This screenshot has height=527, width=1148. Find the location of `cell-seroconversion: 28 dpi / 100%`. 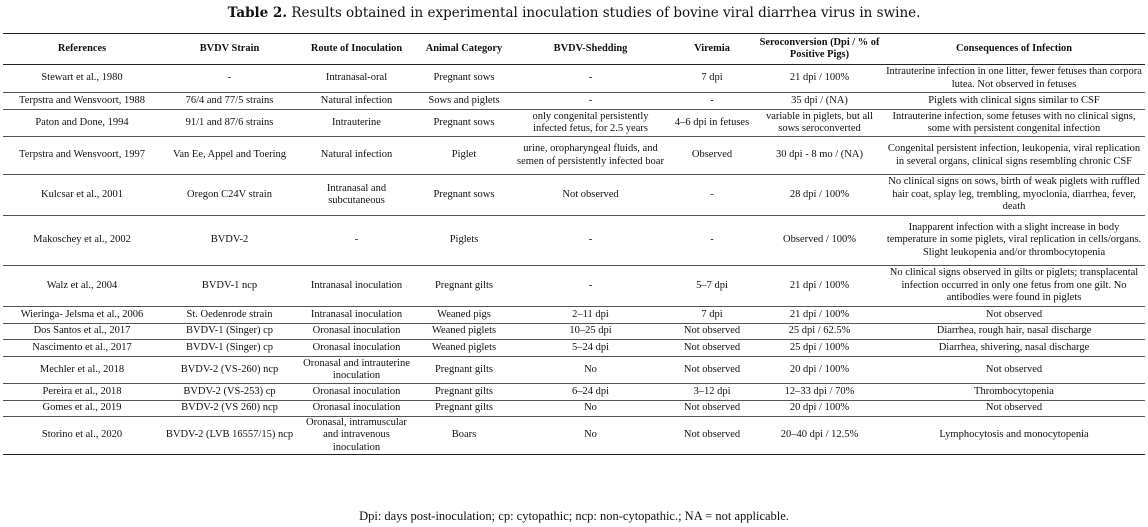

cell-seroconversion: 28 dpi / 100% is located at coordinates (819, 194).